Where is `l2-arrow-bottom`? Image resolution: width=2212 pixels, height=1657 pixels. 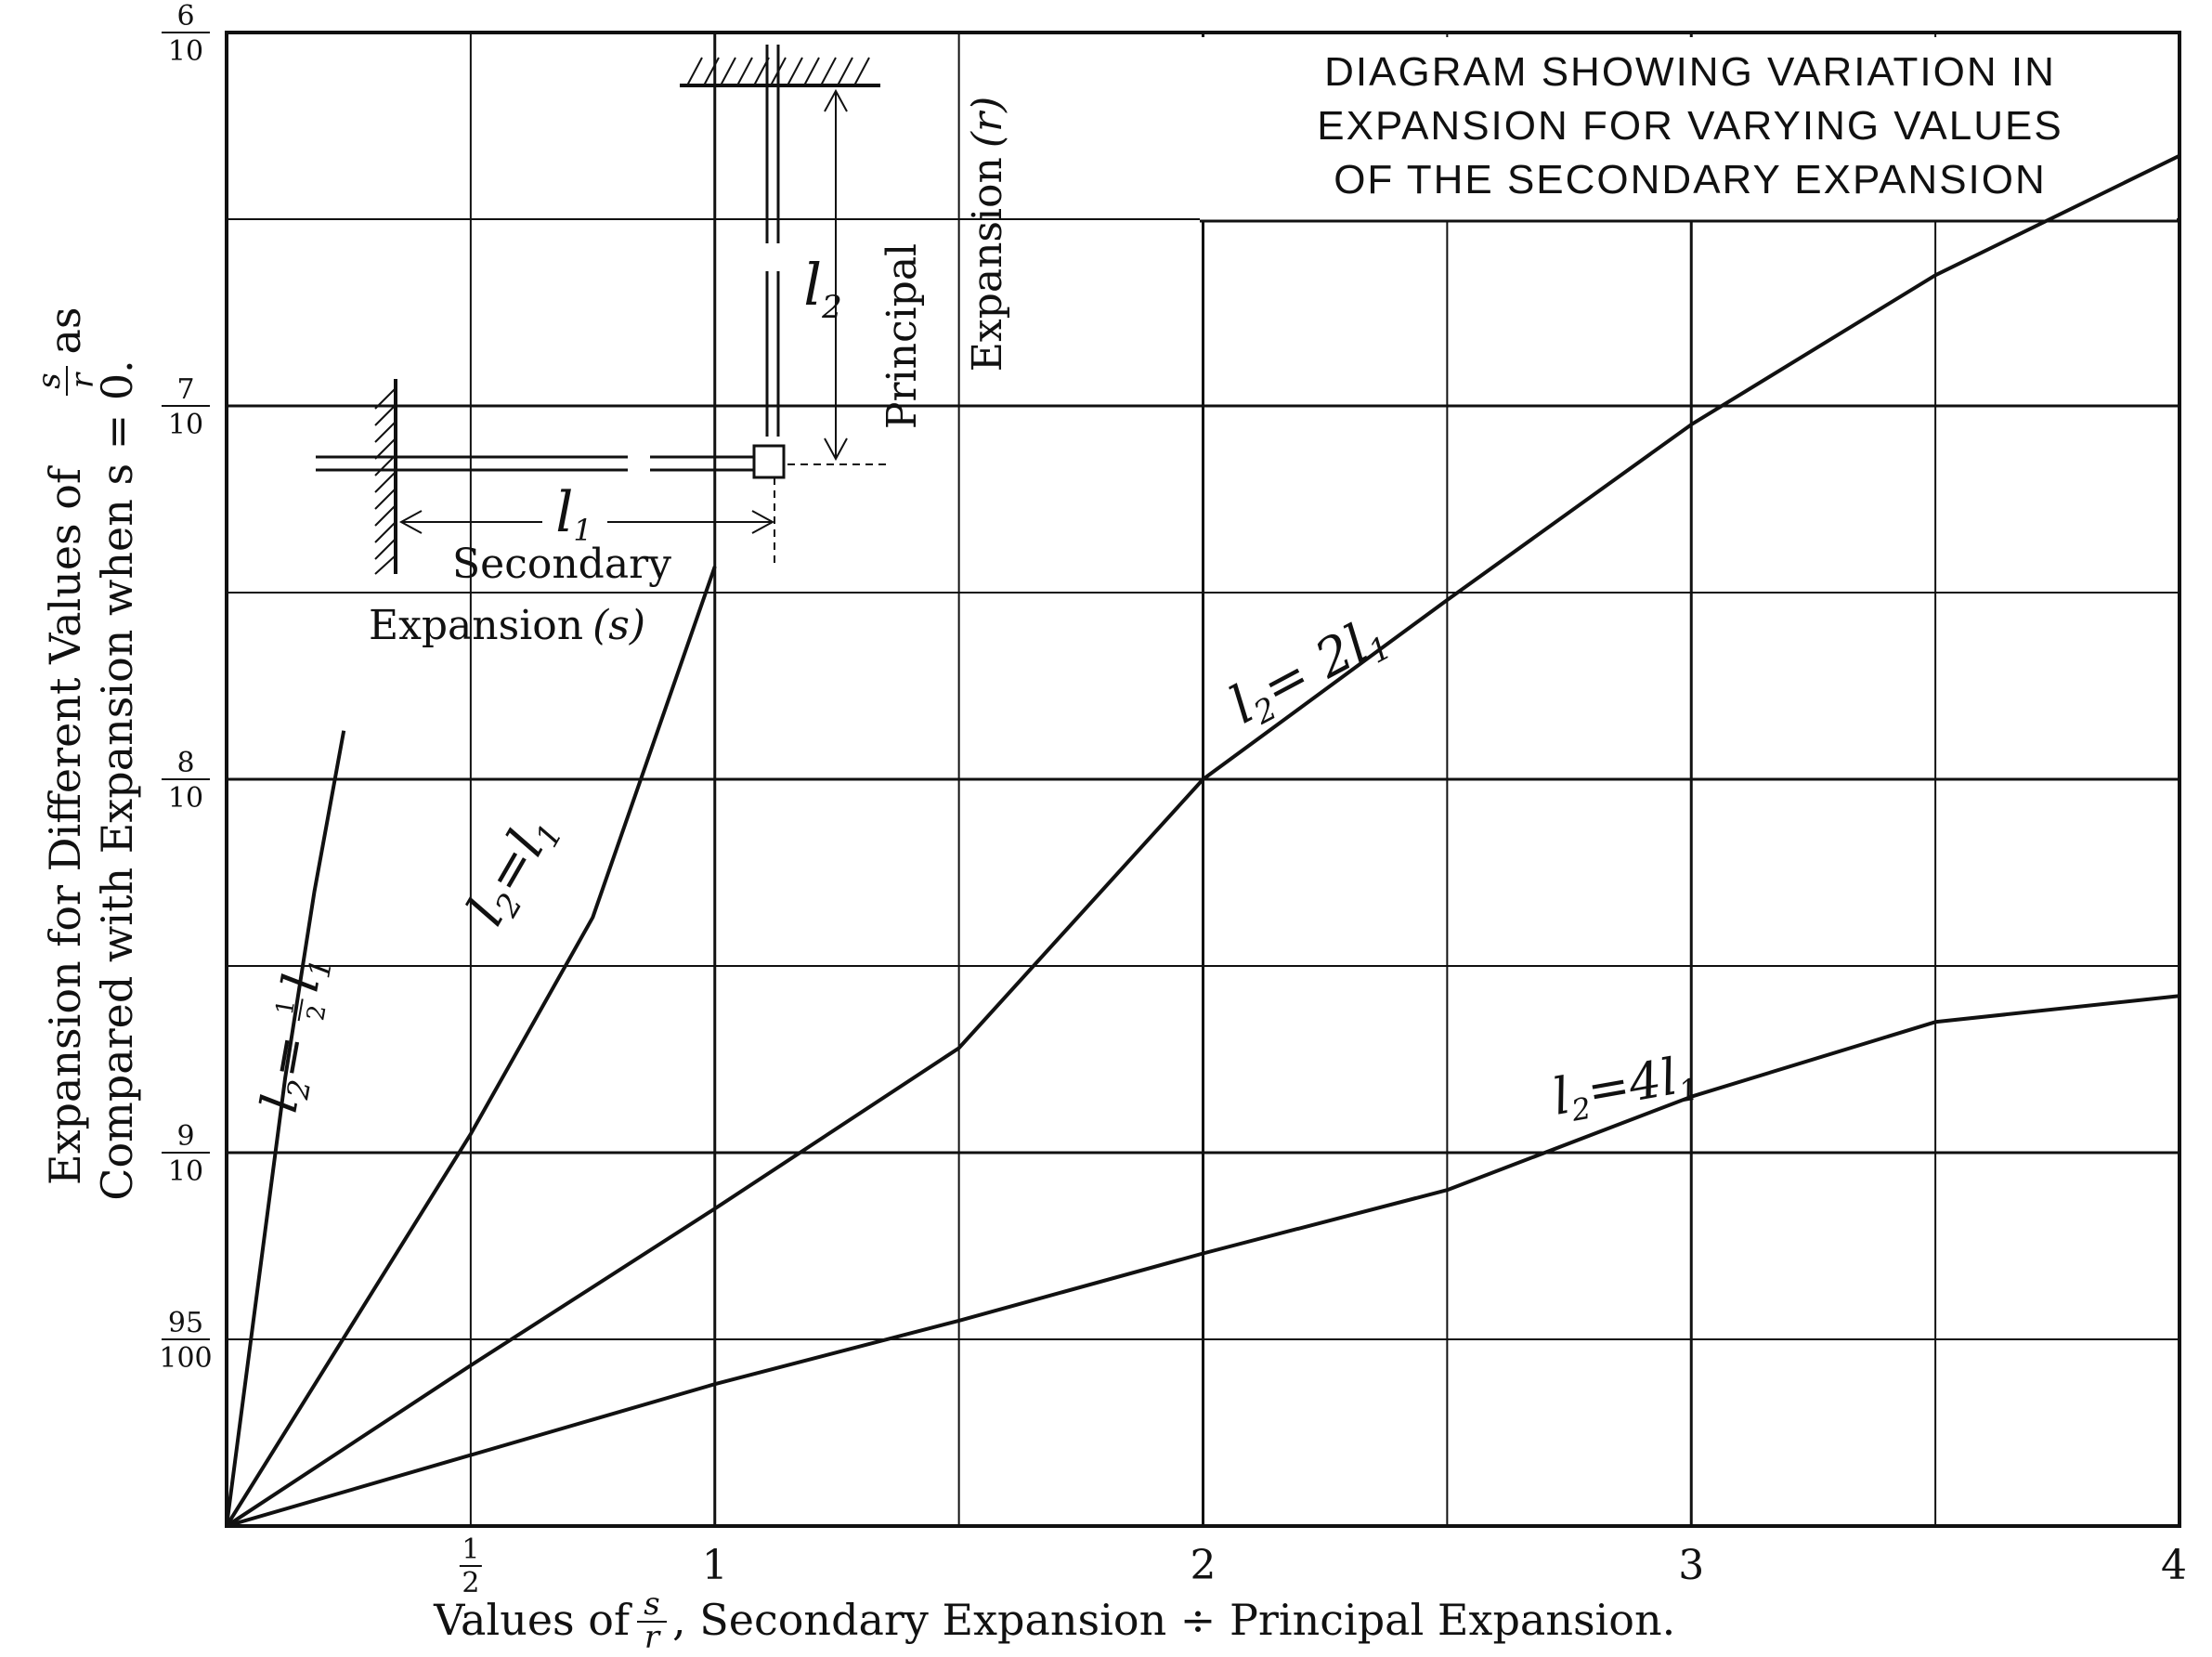 l2-arrow-bottom is located at coordinates (836, 449).